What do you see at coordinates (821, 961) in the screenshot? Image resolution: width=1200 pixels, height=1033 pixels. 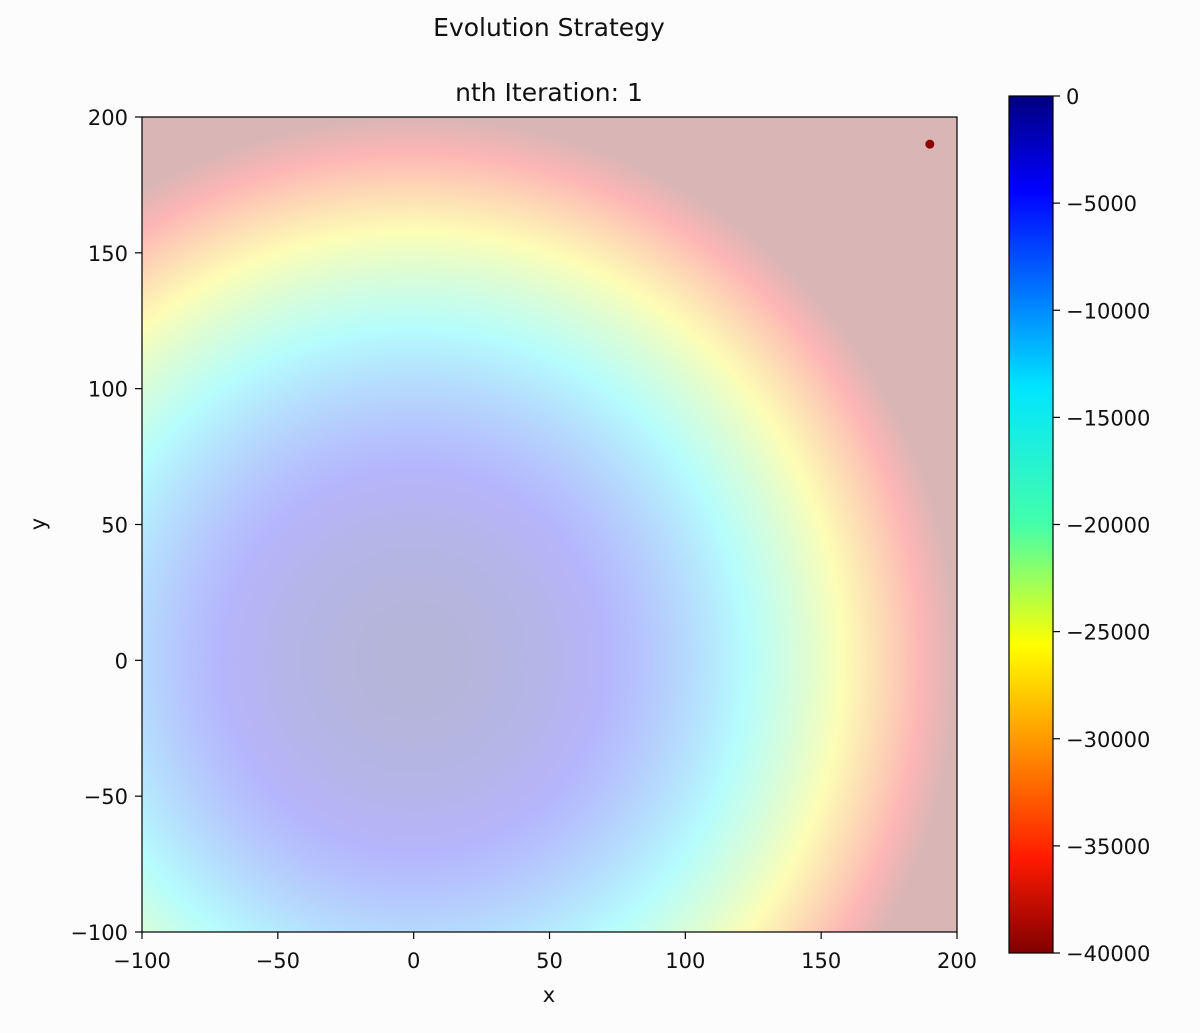 I see `x-tick-label: 150` at bounding box center [821, 961].